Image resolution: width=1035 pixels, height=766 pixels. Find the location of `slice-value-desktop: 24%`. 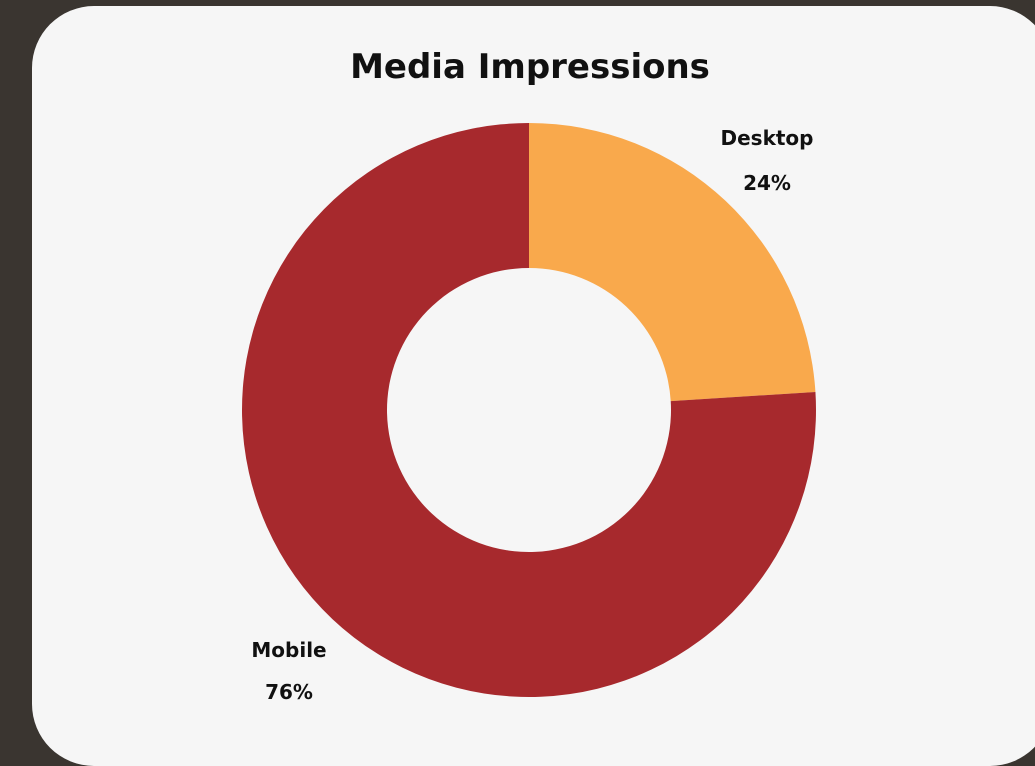

slice-value-desktop: 24% is located at coordinates (767, 183).